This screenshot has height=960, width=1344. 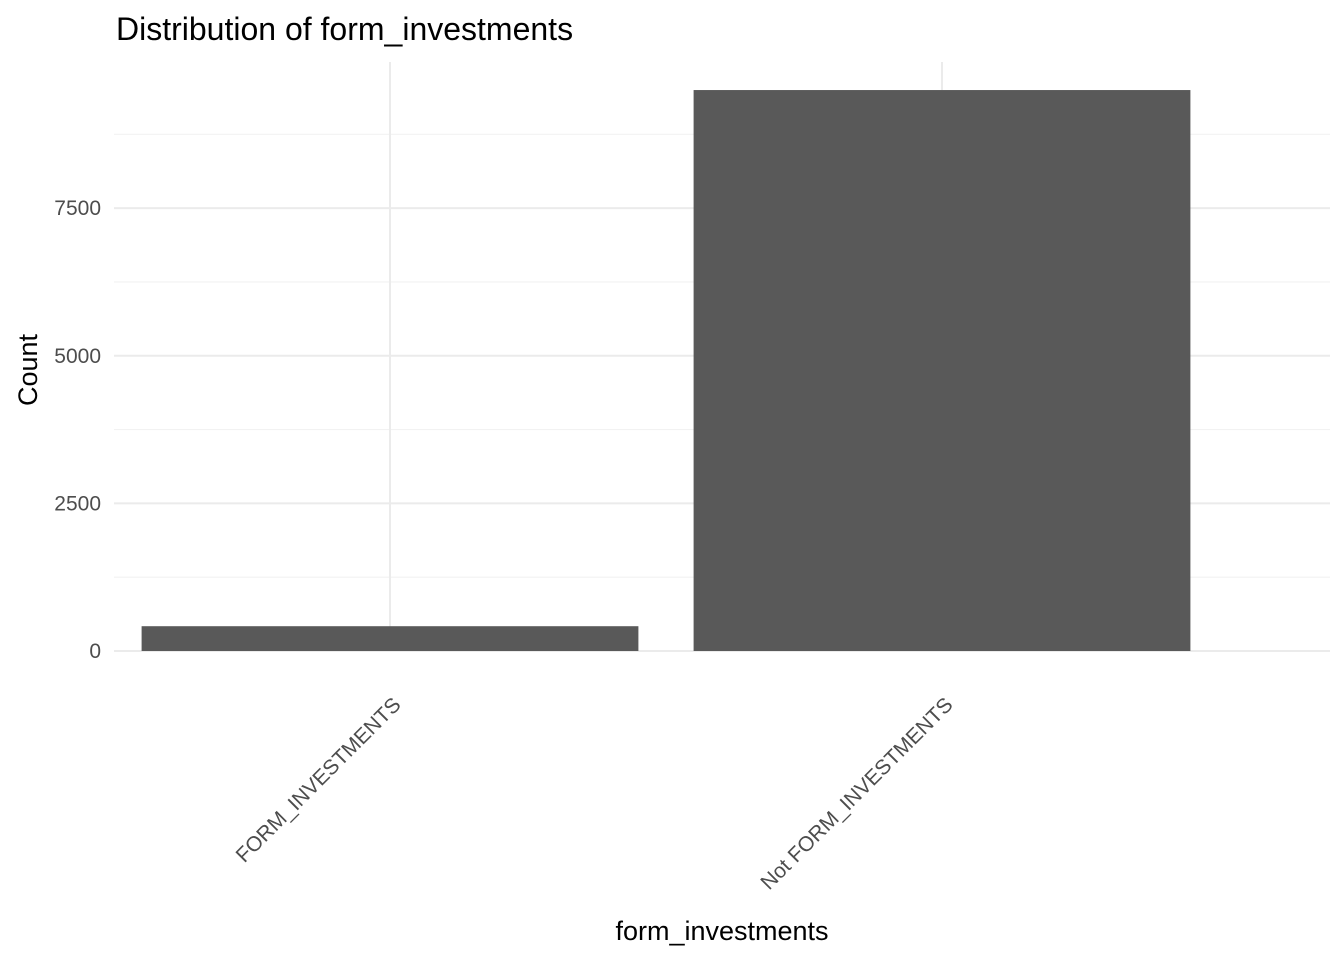 What do you see at coordinates (77, 430) in the screenshot?
I see `y-axis-ticks: 0 2500 5000 7500` at bounding box center [77, 430].